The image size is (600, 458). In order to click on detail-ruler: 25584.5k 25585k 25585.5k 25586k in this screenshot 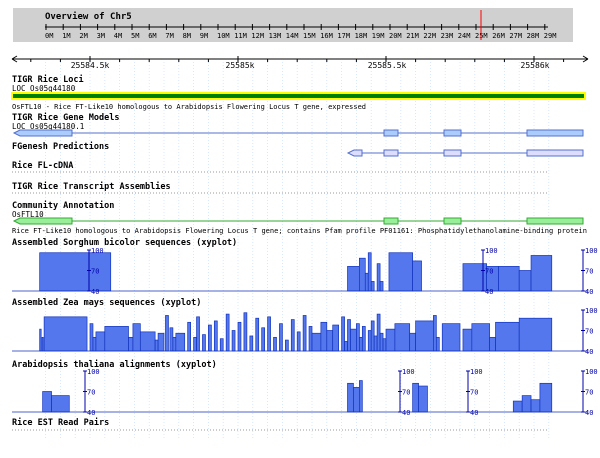, I will do `click(300, 62)`.